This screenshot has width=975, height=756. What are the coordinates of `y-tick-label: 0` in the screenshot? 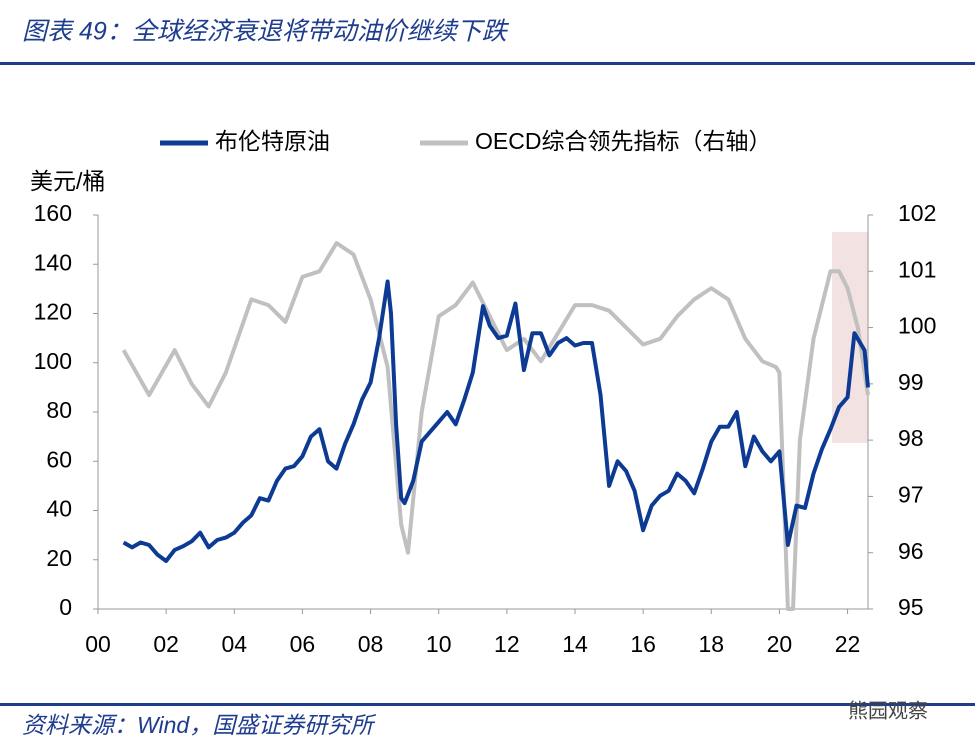 It's located at (65, 607).